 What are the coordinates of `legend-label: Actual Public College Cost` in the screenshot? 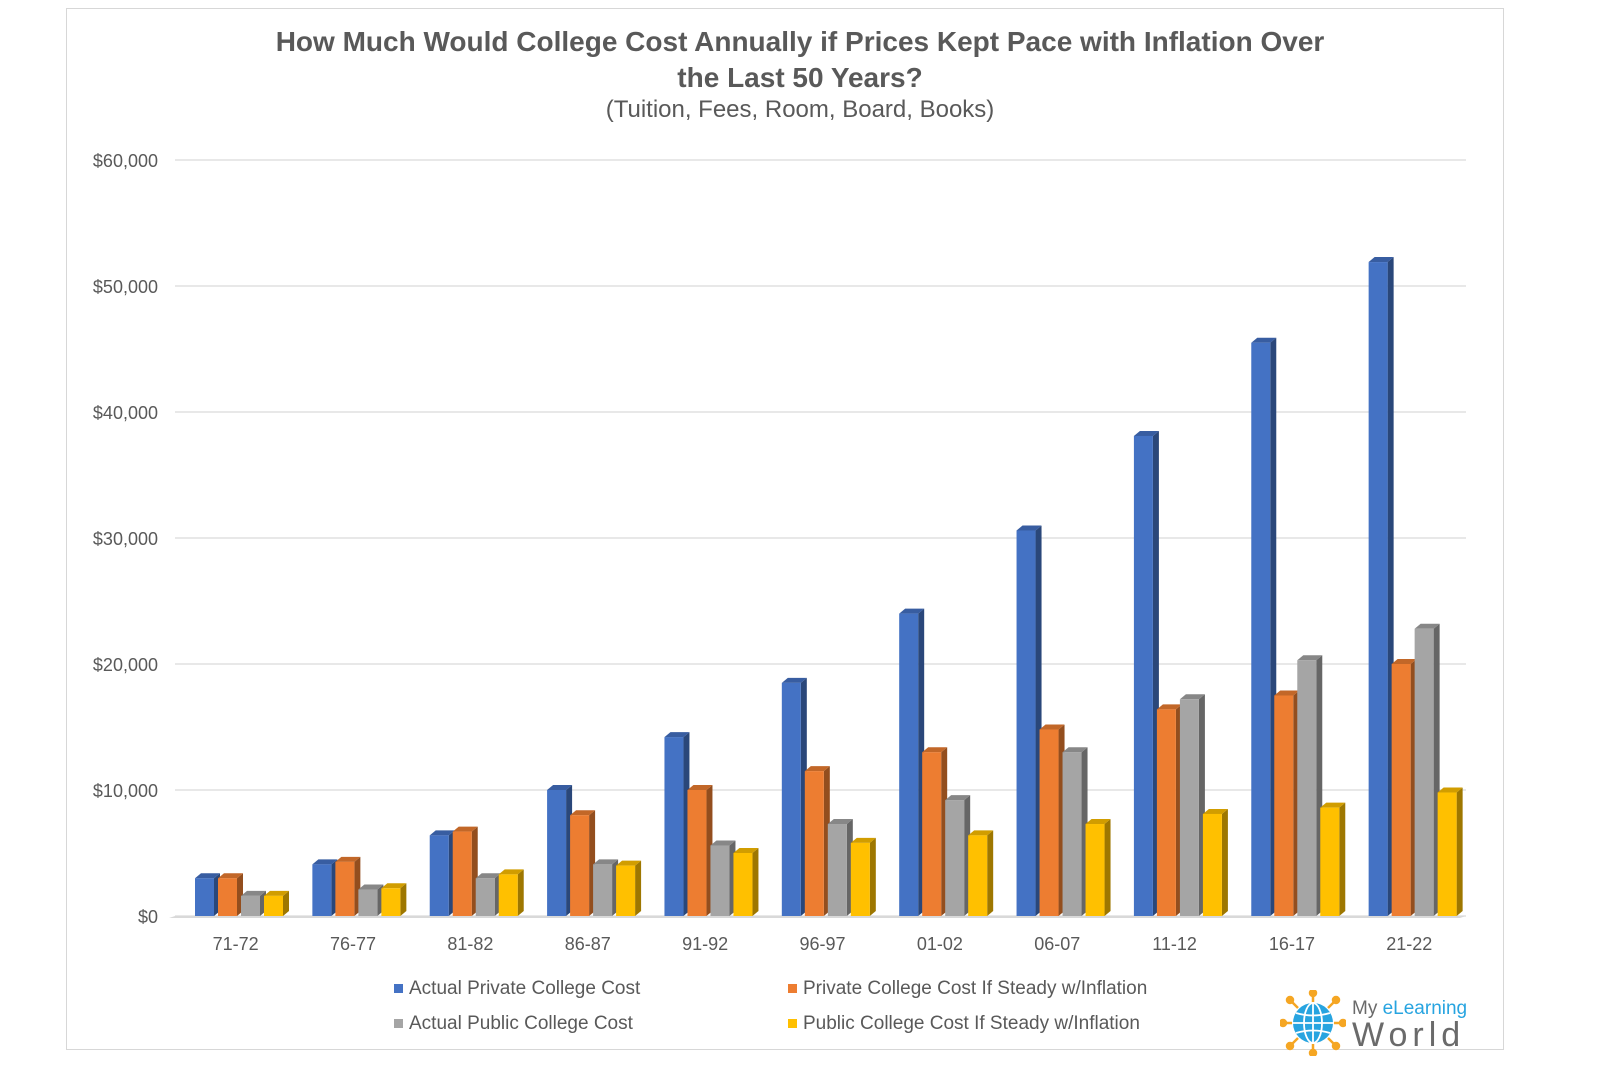 It's located at (521, 1023).